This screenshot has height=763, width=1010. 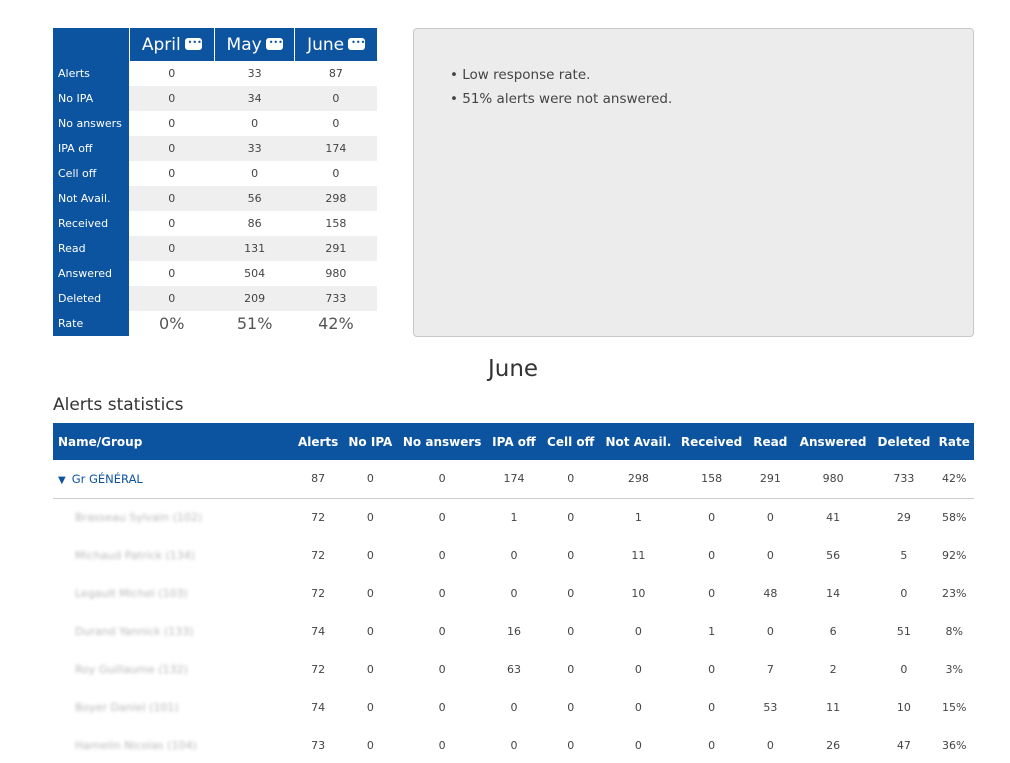 What do you see at coordinates (954, 441) in the screenshot?
I see `column-header-rate: Rate` at bounding box center [954, 441].